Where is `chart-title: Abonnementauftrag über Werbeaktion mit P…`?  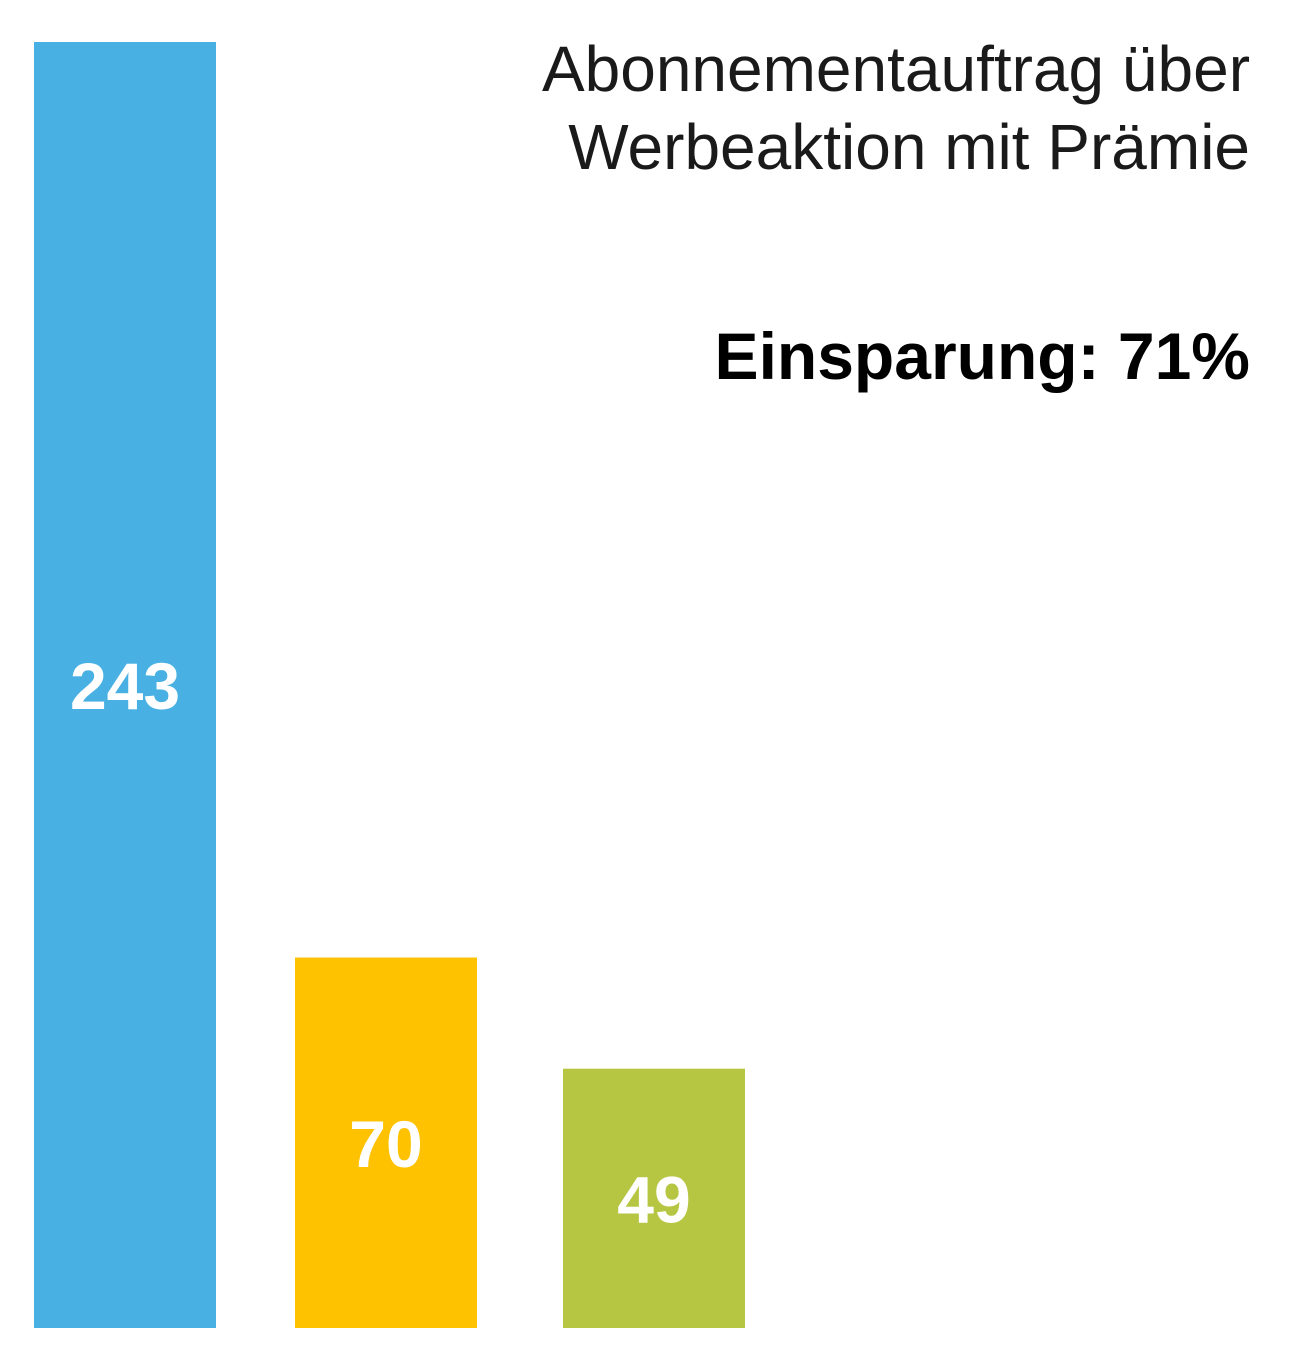
chart-title: Abonnementauftrag über Werbeaktion mit P… is located at coordinates (895, 108).